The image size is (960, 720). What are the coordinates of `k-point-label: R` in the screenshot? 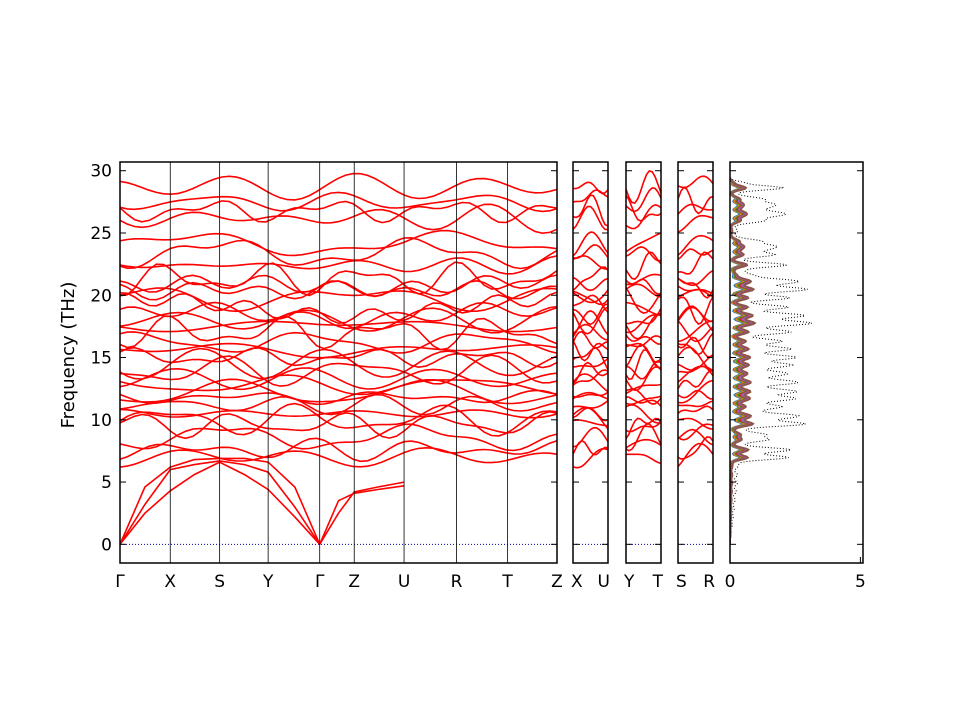 It's located at (709, 582).